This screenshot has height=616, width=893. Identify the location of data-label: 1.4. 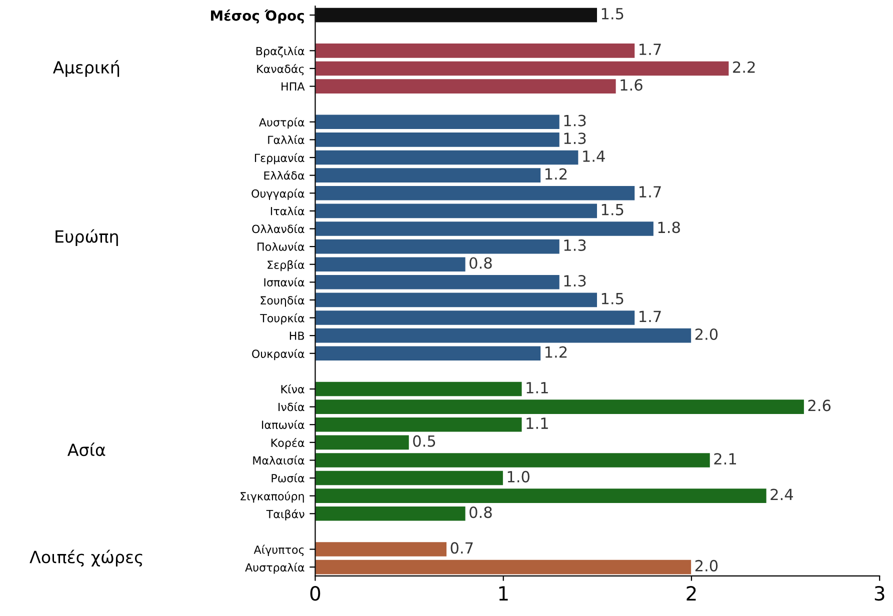
(594, 156).